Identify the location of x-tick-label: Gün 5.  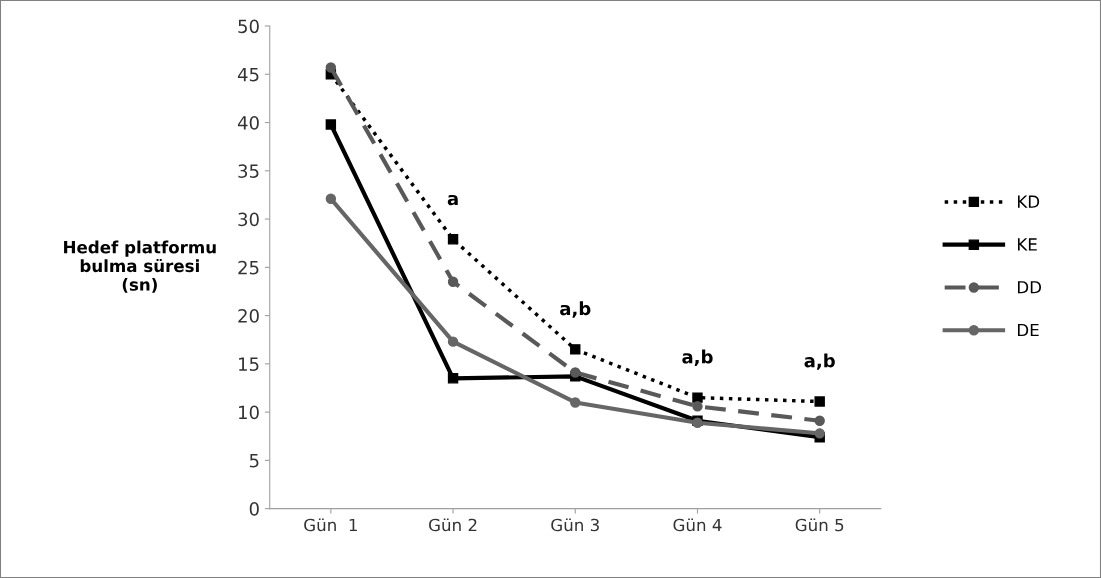
(819, 525).